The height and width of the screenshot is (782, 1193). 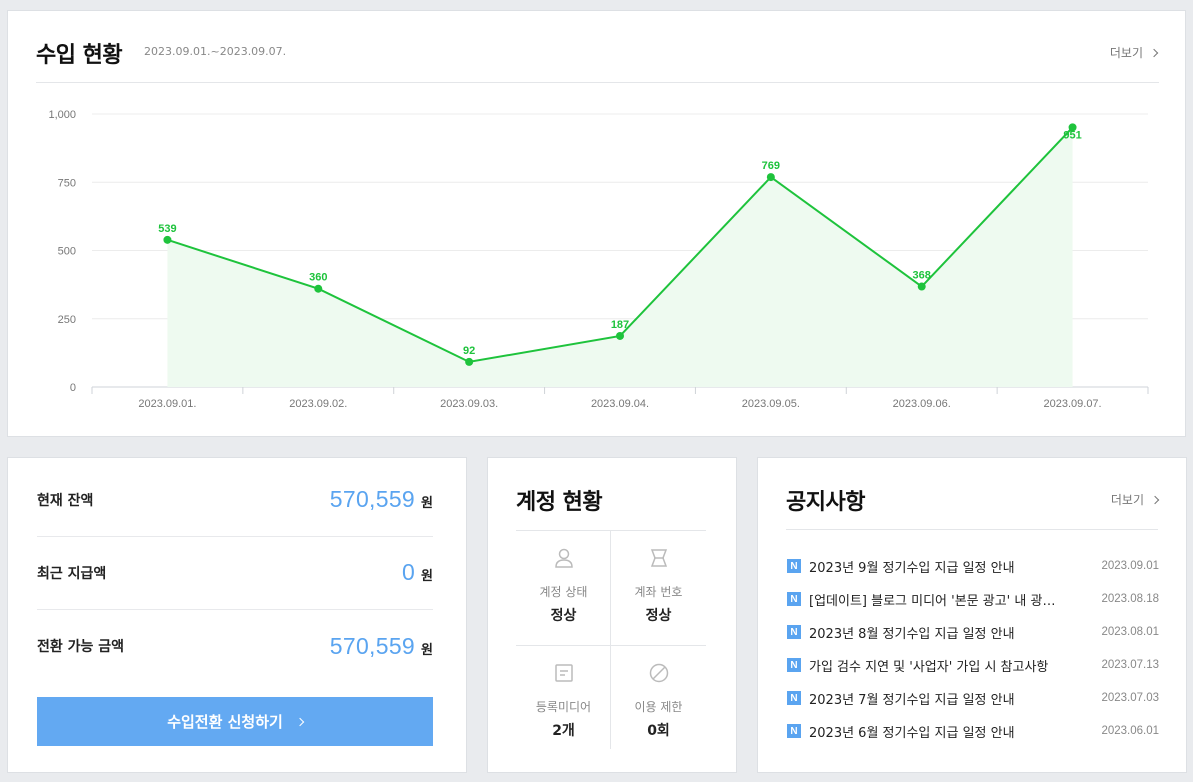 I want to click on user-icon, so click(x=563, y=558).